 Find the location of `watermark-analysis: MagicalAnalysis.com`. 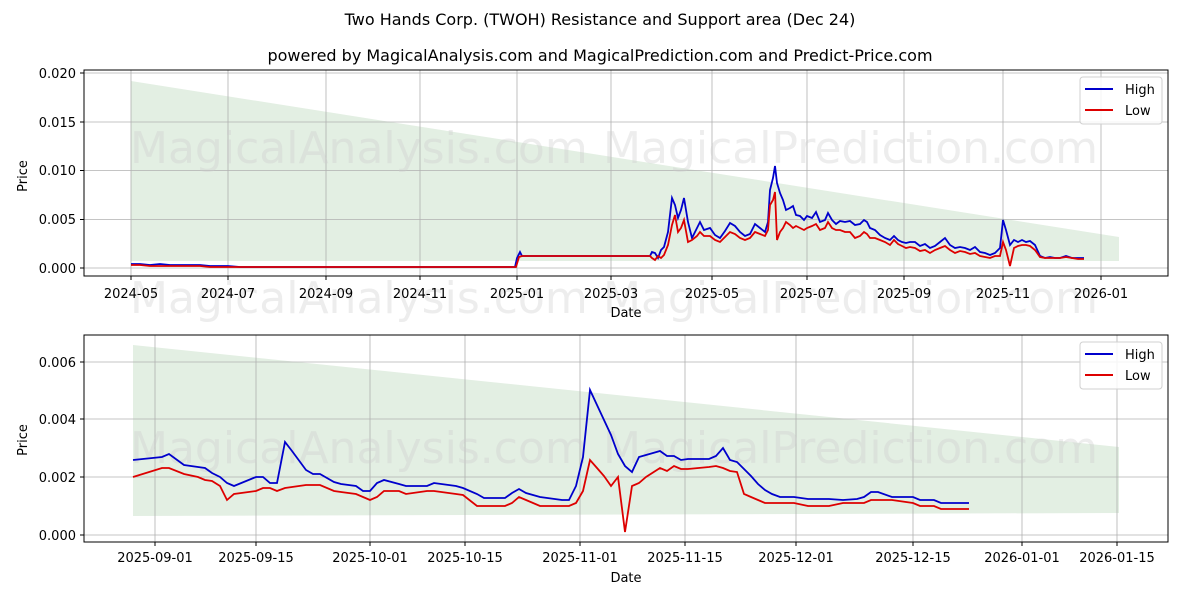

watermark-analysis: MagicalAnalysis.com is located at coordinates (359, 148).